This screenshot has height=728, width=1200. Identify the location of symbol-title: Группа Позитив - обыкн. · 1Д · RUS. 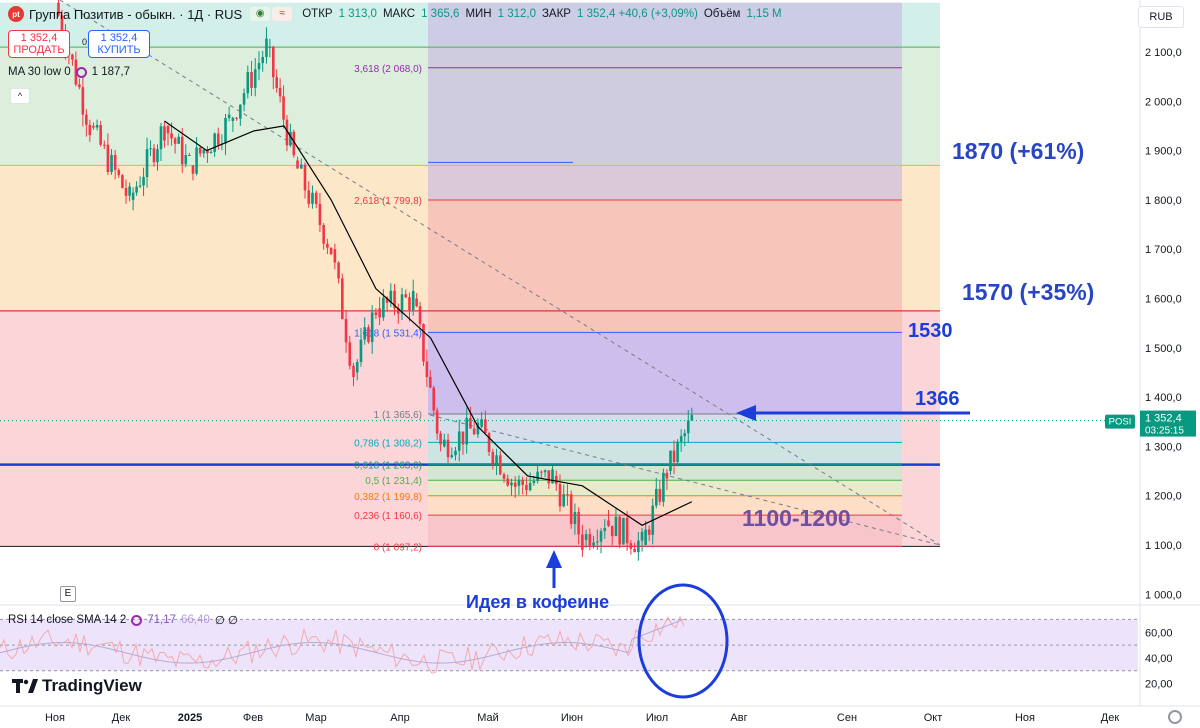
(136, 14).